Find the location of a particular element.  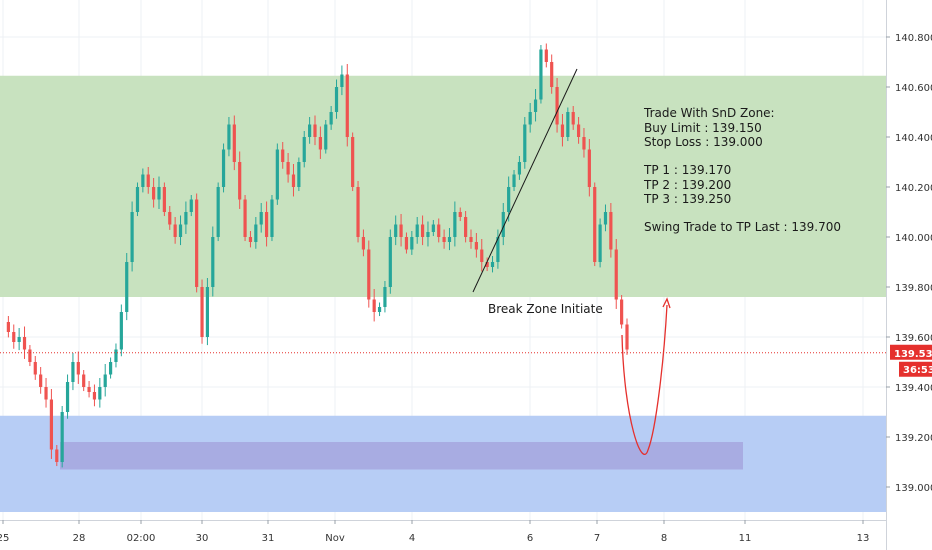

trend-line is located at coordinates (525, 180).